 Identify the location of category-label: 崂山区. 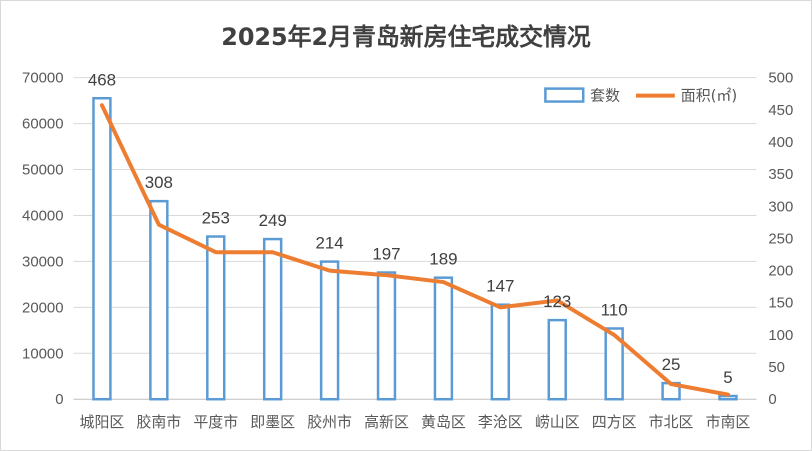
(557, 422).